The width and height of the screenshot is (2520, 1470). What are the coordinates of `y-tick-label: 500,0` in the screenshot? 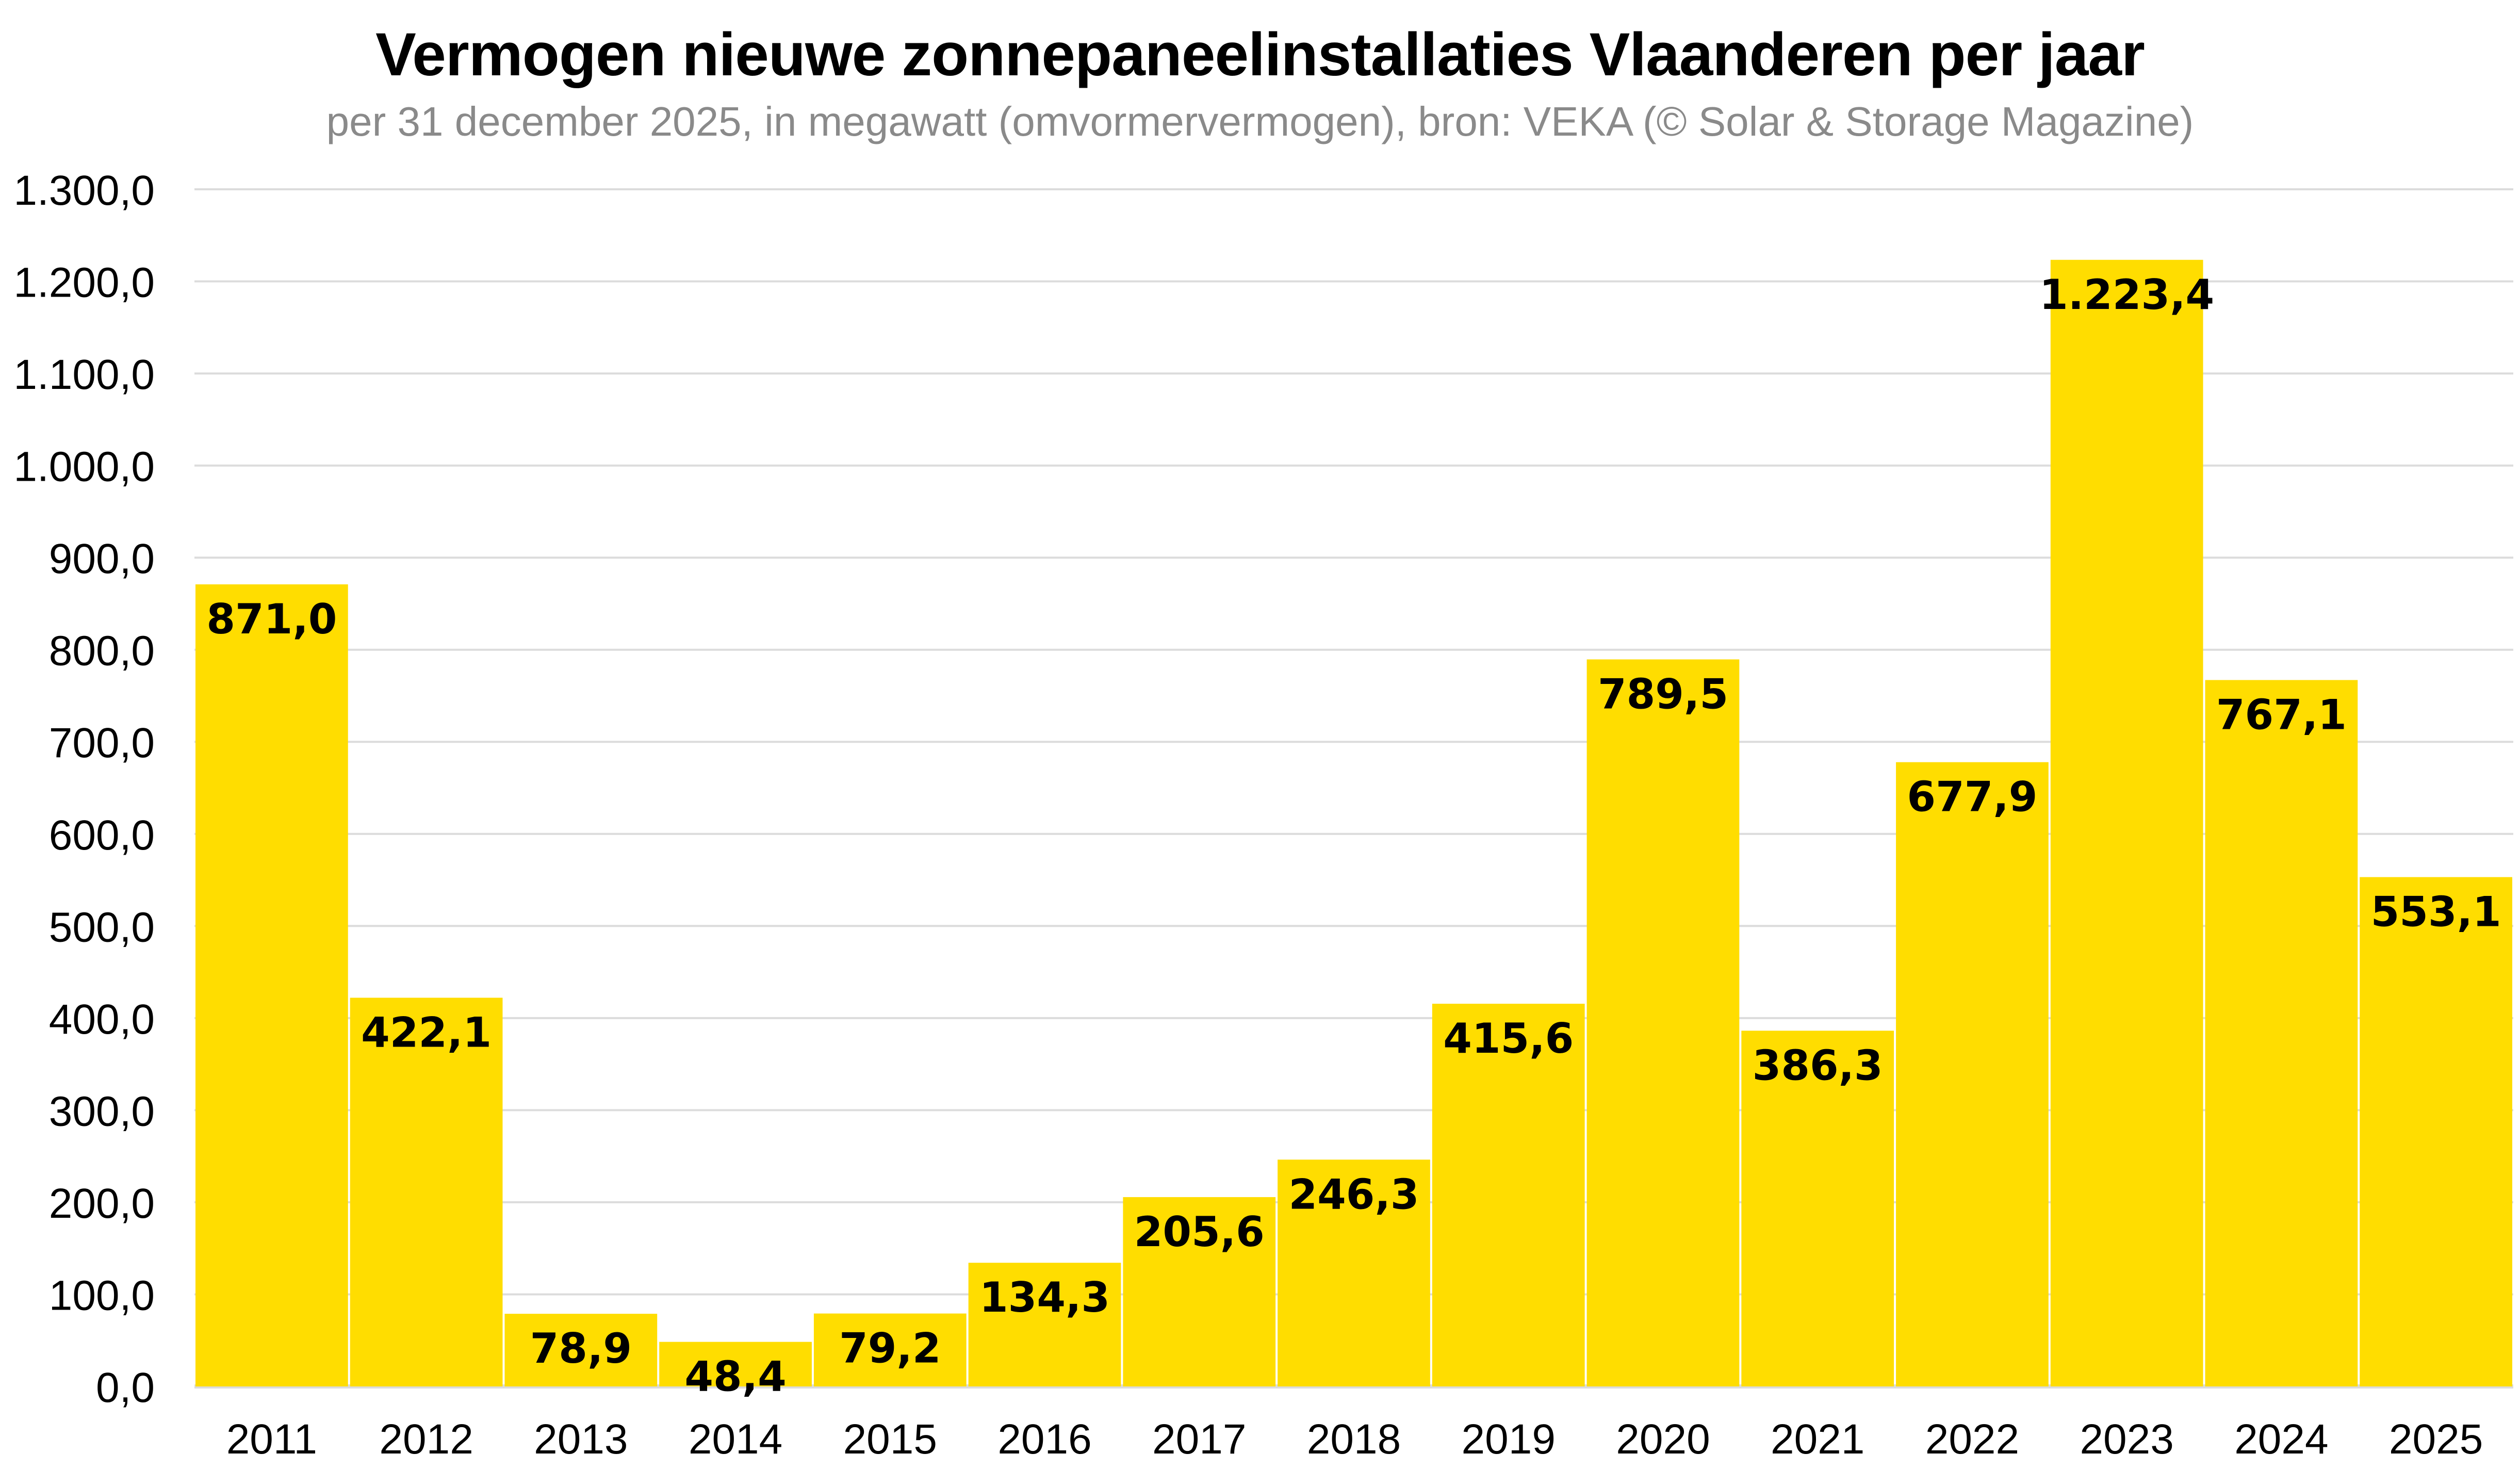 It's located at (102, 927).